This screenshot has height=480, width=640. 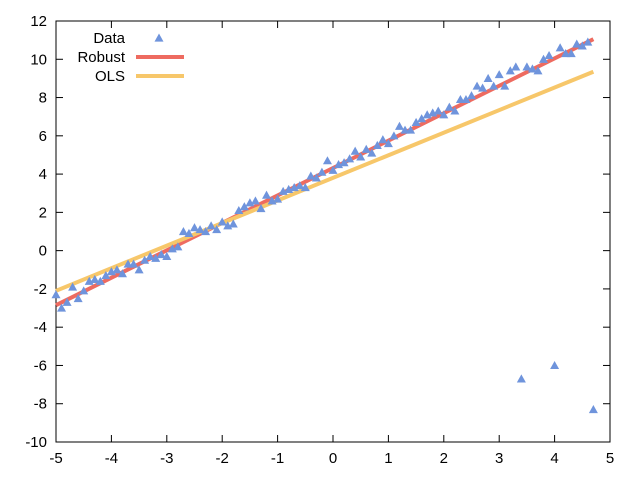 What do you see at coordinates (110, 76) in the screenshot?
I see `legend-label: OLS` at bounding box center [110, 76].